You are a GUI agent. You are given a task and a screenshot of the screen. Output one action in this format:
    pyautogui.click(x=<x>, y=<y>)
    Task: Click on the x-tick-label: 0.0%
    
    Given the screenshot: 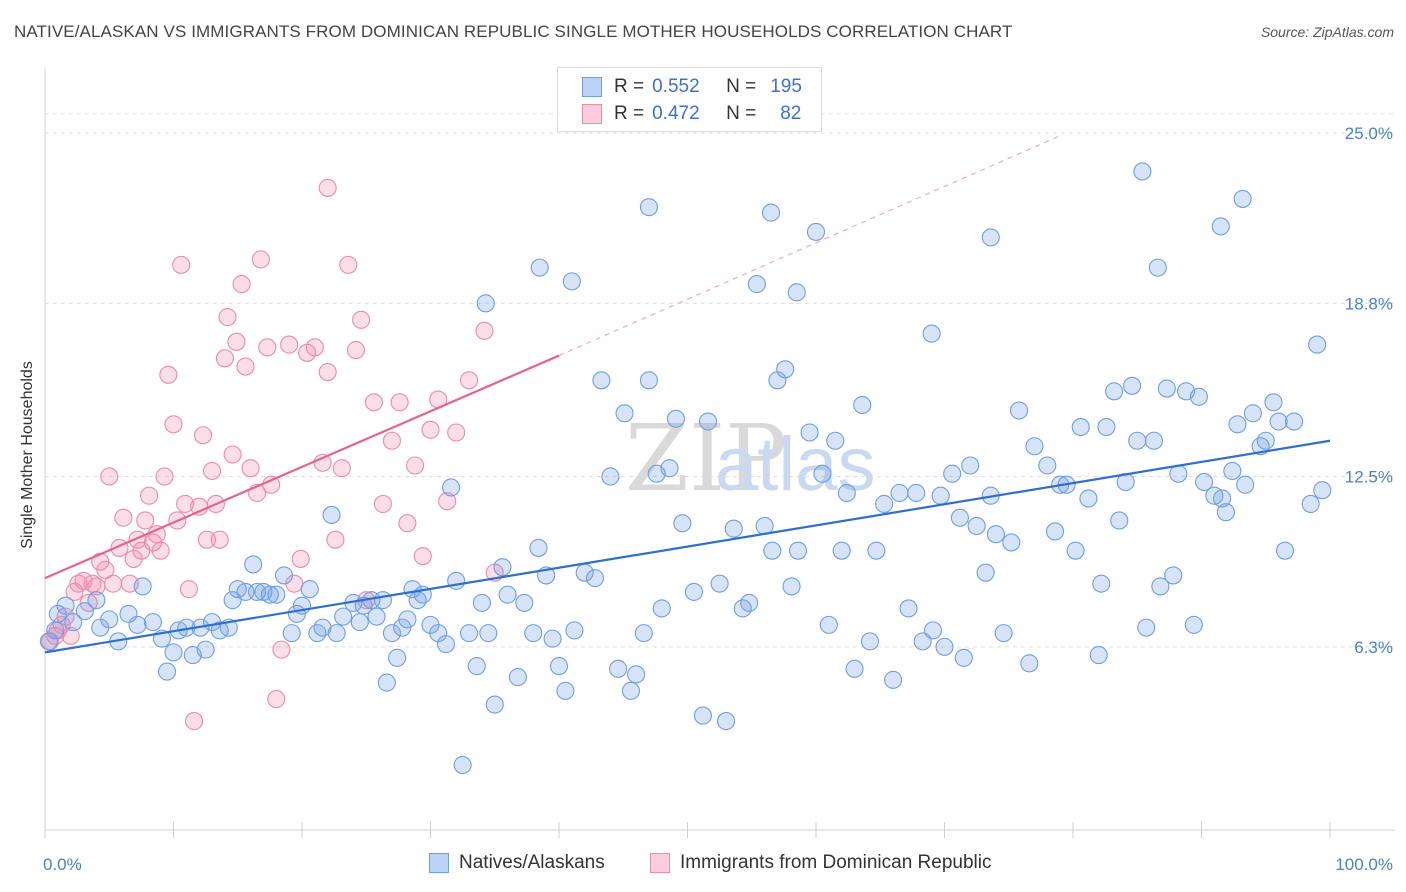 What is the action you would take?
    pyautogui.click(x=62, y=864)
    